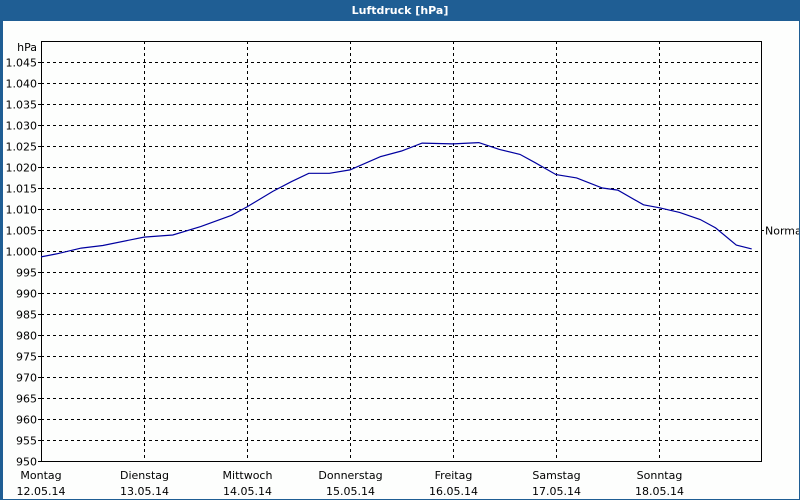 This screenshot has height=500, width=800. What do you see at coordinates (26, 462) in the screenshot?
I see `y-tick-label: 950` at bounding box center [26, 462].